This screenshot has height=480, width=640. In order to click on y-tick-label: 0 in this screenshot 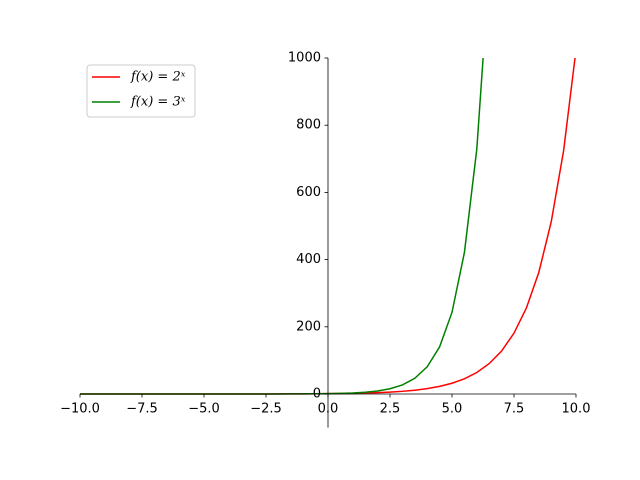, I will do `click(317, 394)`.